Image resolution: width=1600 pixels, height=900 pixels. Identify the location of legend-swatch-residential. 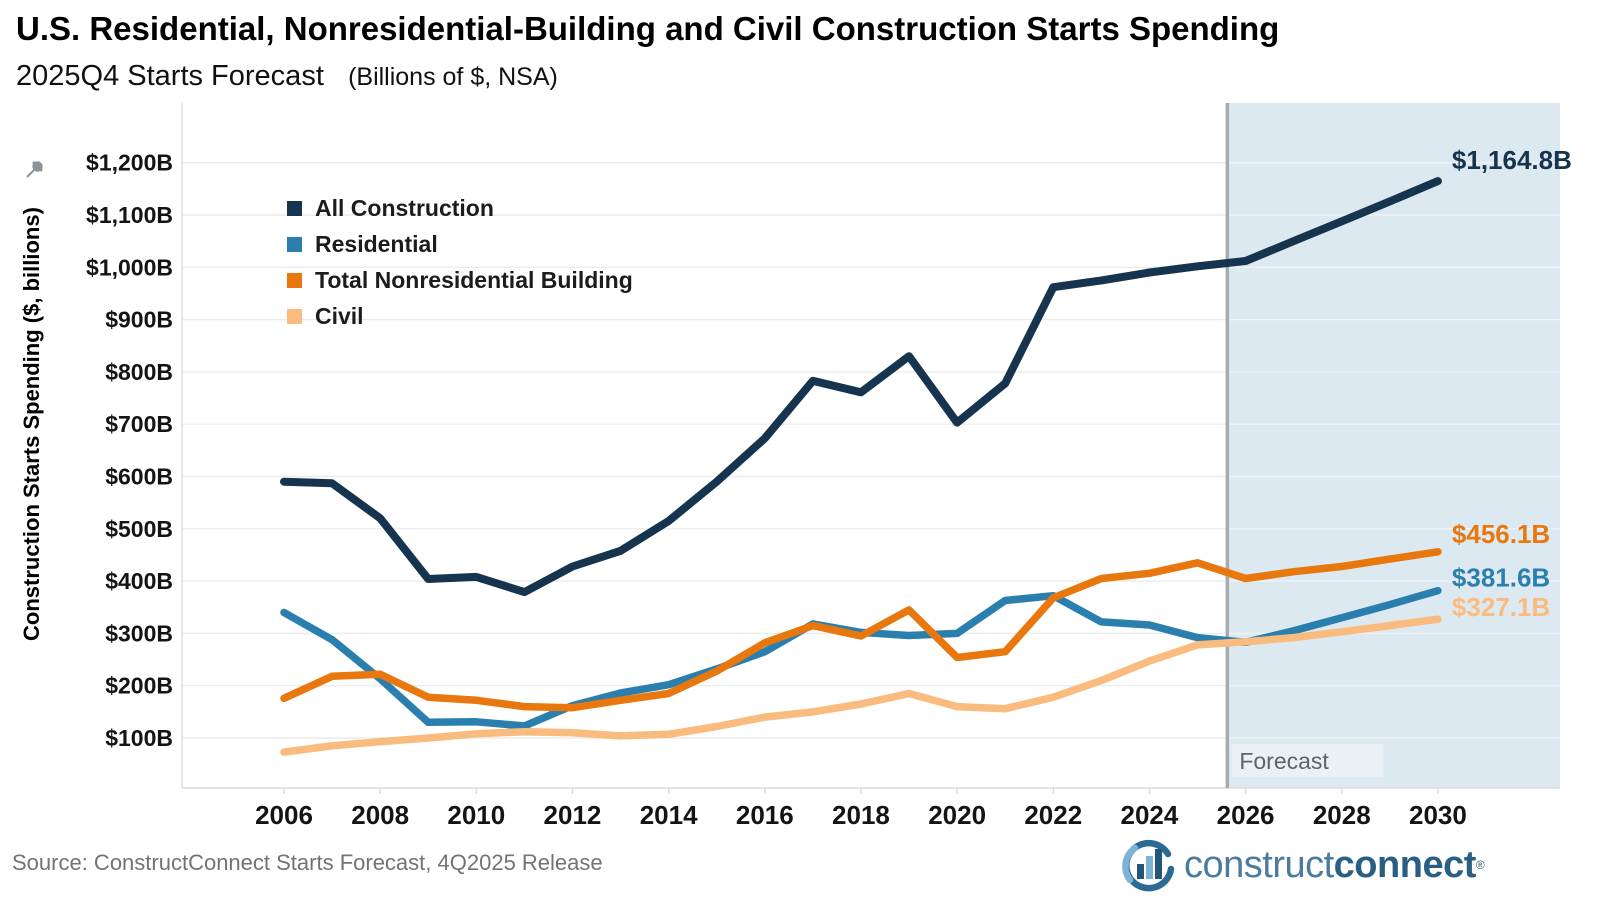
(294, 244).